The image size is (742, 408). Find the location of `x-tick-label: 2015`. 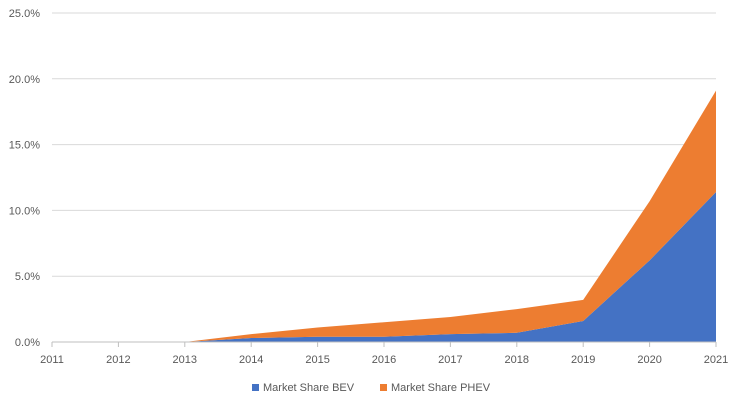

x-tick-label: 2015 is located at coordinates (317, 360).